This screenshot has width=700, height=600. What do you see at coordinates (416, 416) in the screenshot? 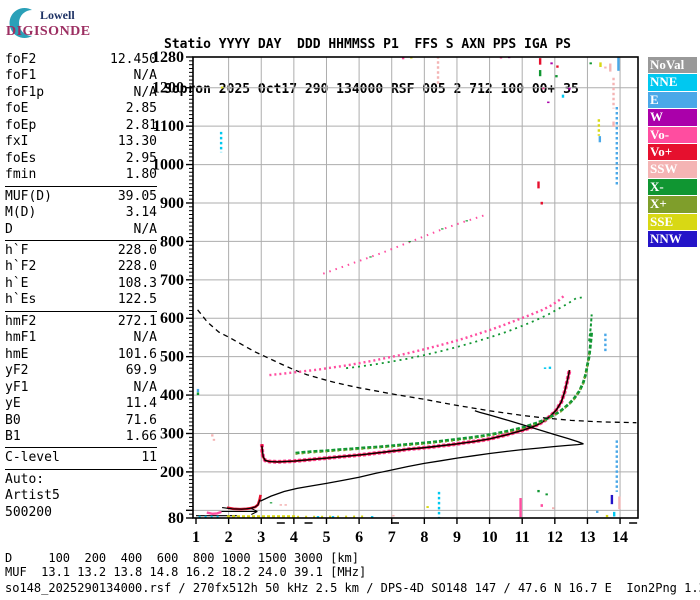
I see `trace-f-trace-artist-fit` at bounding box center [416, 416].